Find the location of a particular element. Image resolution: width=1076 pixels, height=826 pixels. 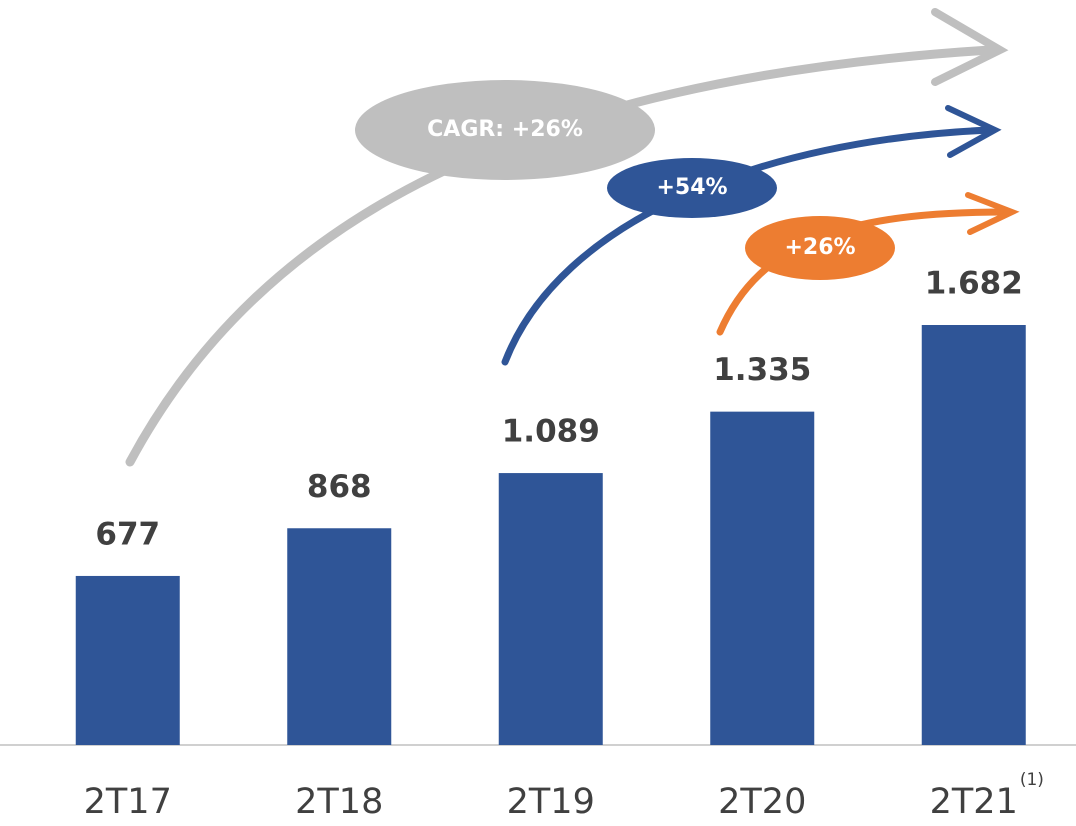

value-label: 868 is located at coordinates (339, 487).